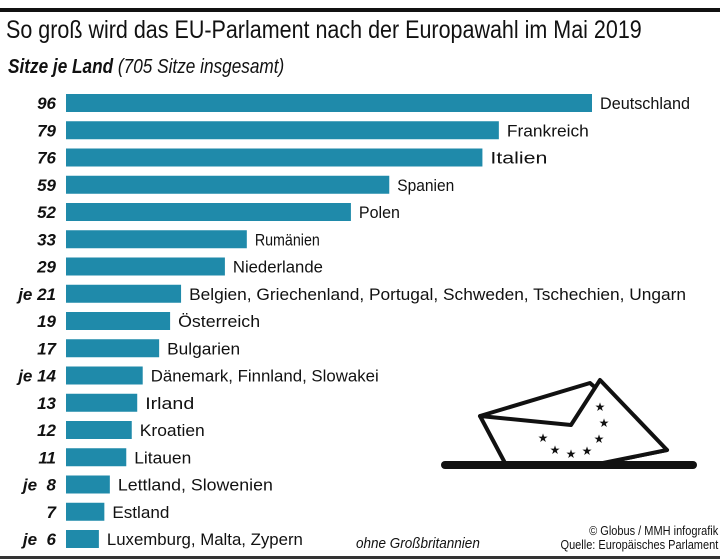  Describe the element at coordinates (52, 512) in the screenshot. I see `value-label: 7` at that location.